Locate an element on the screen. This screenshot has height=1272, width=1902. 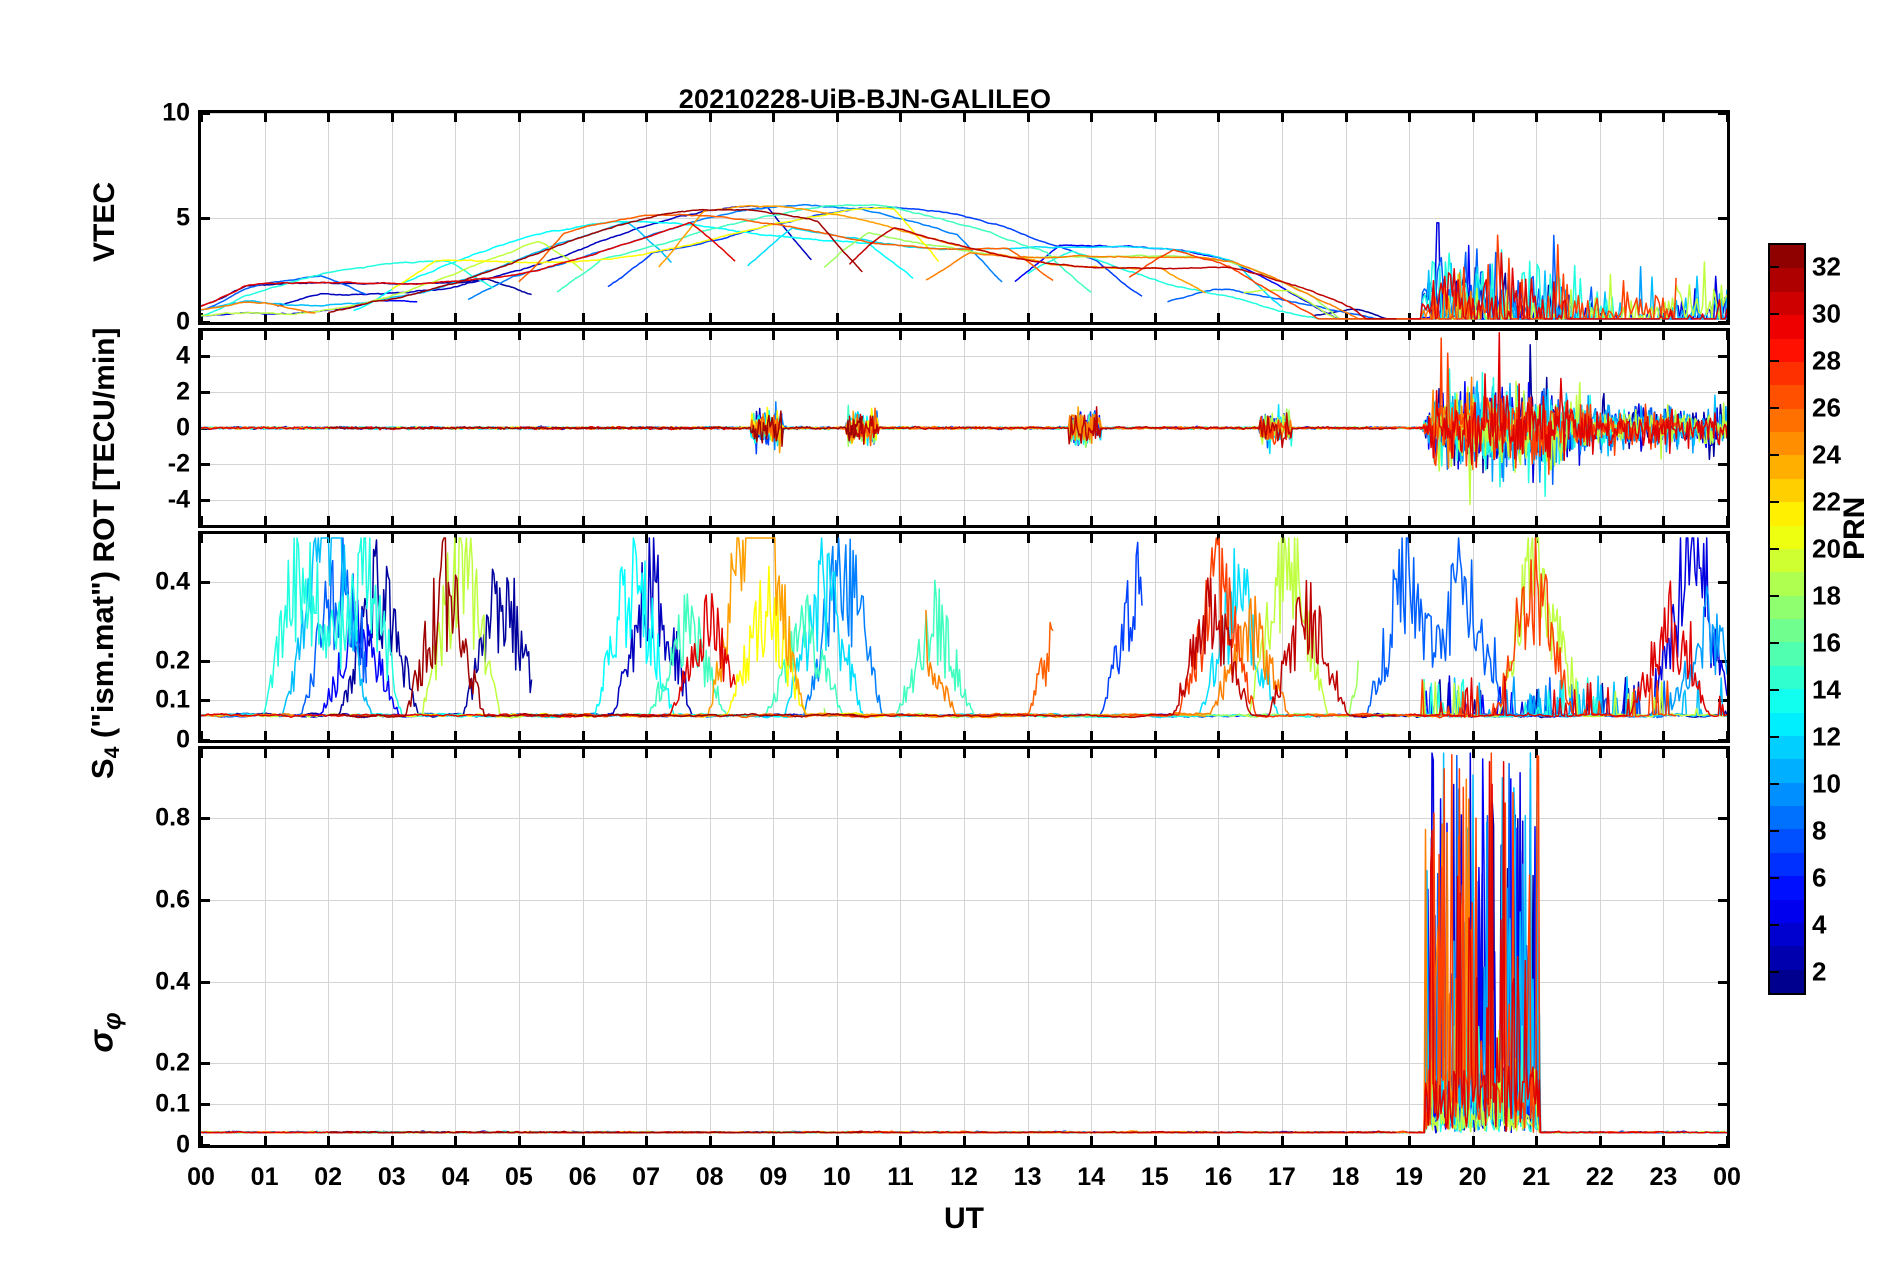
colorbar-tick-label: 10 is located at coordinates (1826, 783).